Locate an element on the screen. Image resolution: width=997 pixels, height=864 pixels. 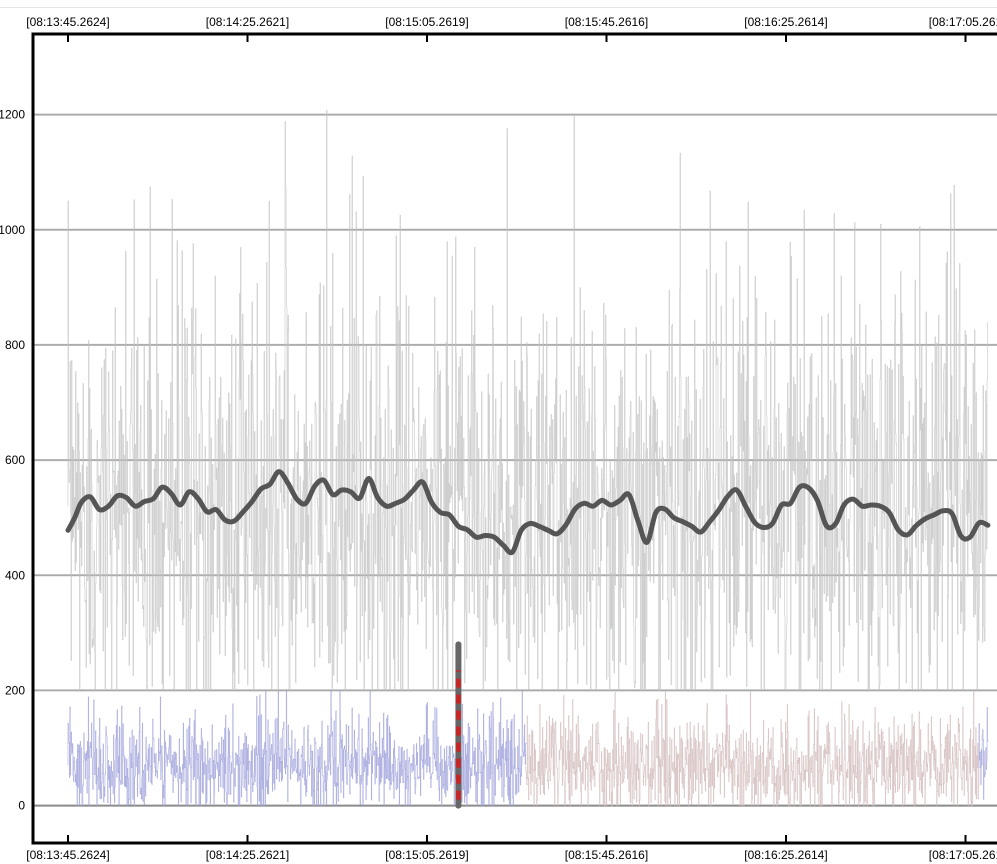
x-tick-label-top-3: [08:15:45.2616] is located at coordinates (606, 22).